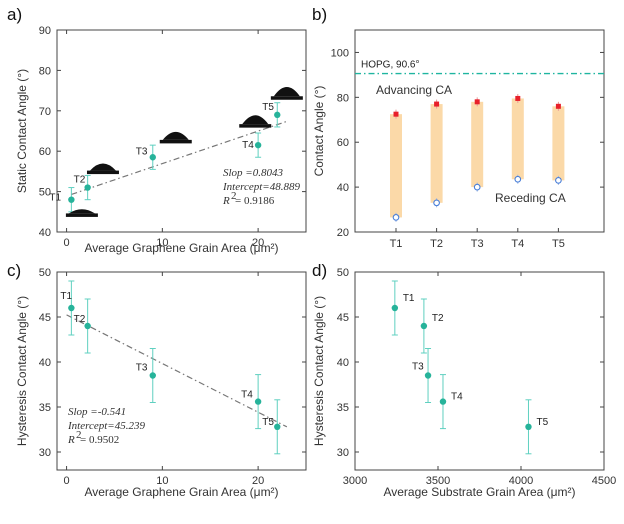 The image size is (624, 524). What do you see at coordinates (319, 371) in the screenshot?
I see `y-axis-title: Hysteresis Contact Angle (°)` at bounding box center [319, 371].